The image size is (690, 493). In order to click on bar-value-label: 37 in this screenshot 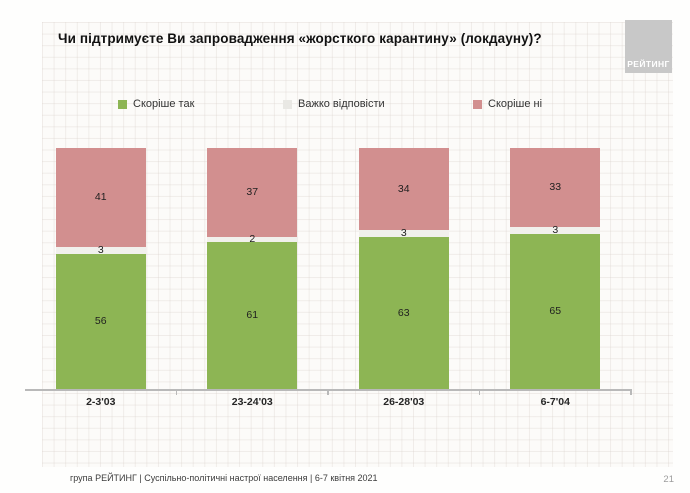, I will do `click(252, 192)`.